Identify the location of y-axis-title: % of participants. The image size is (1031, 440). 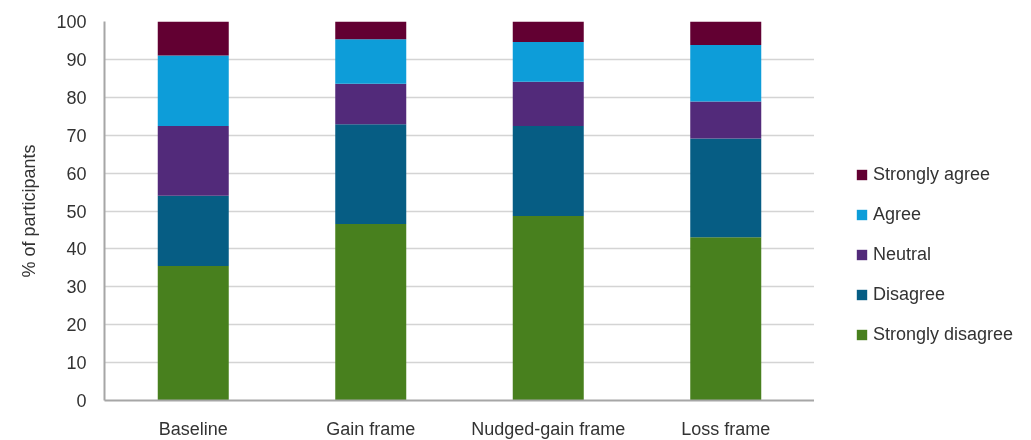
(29, 211).